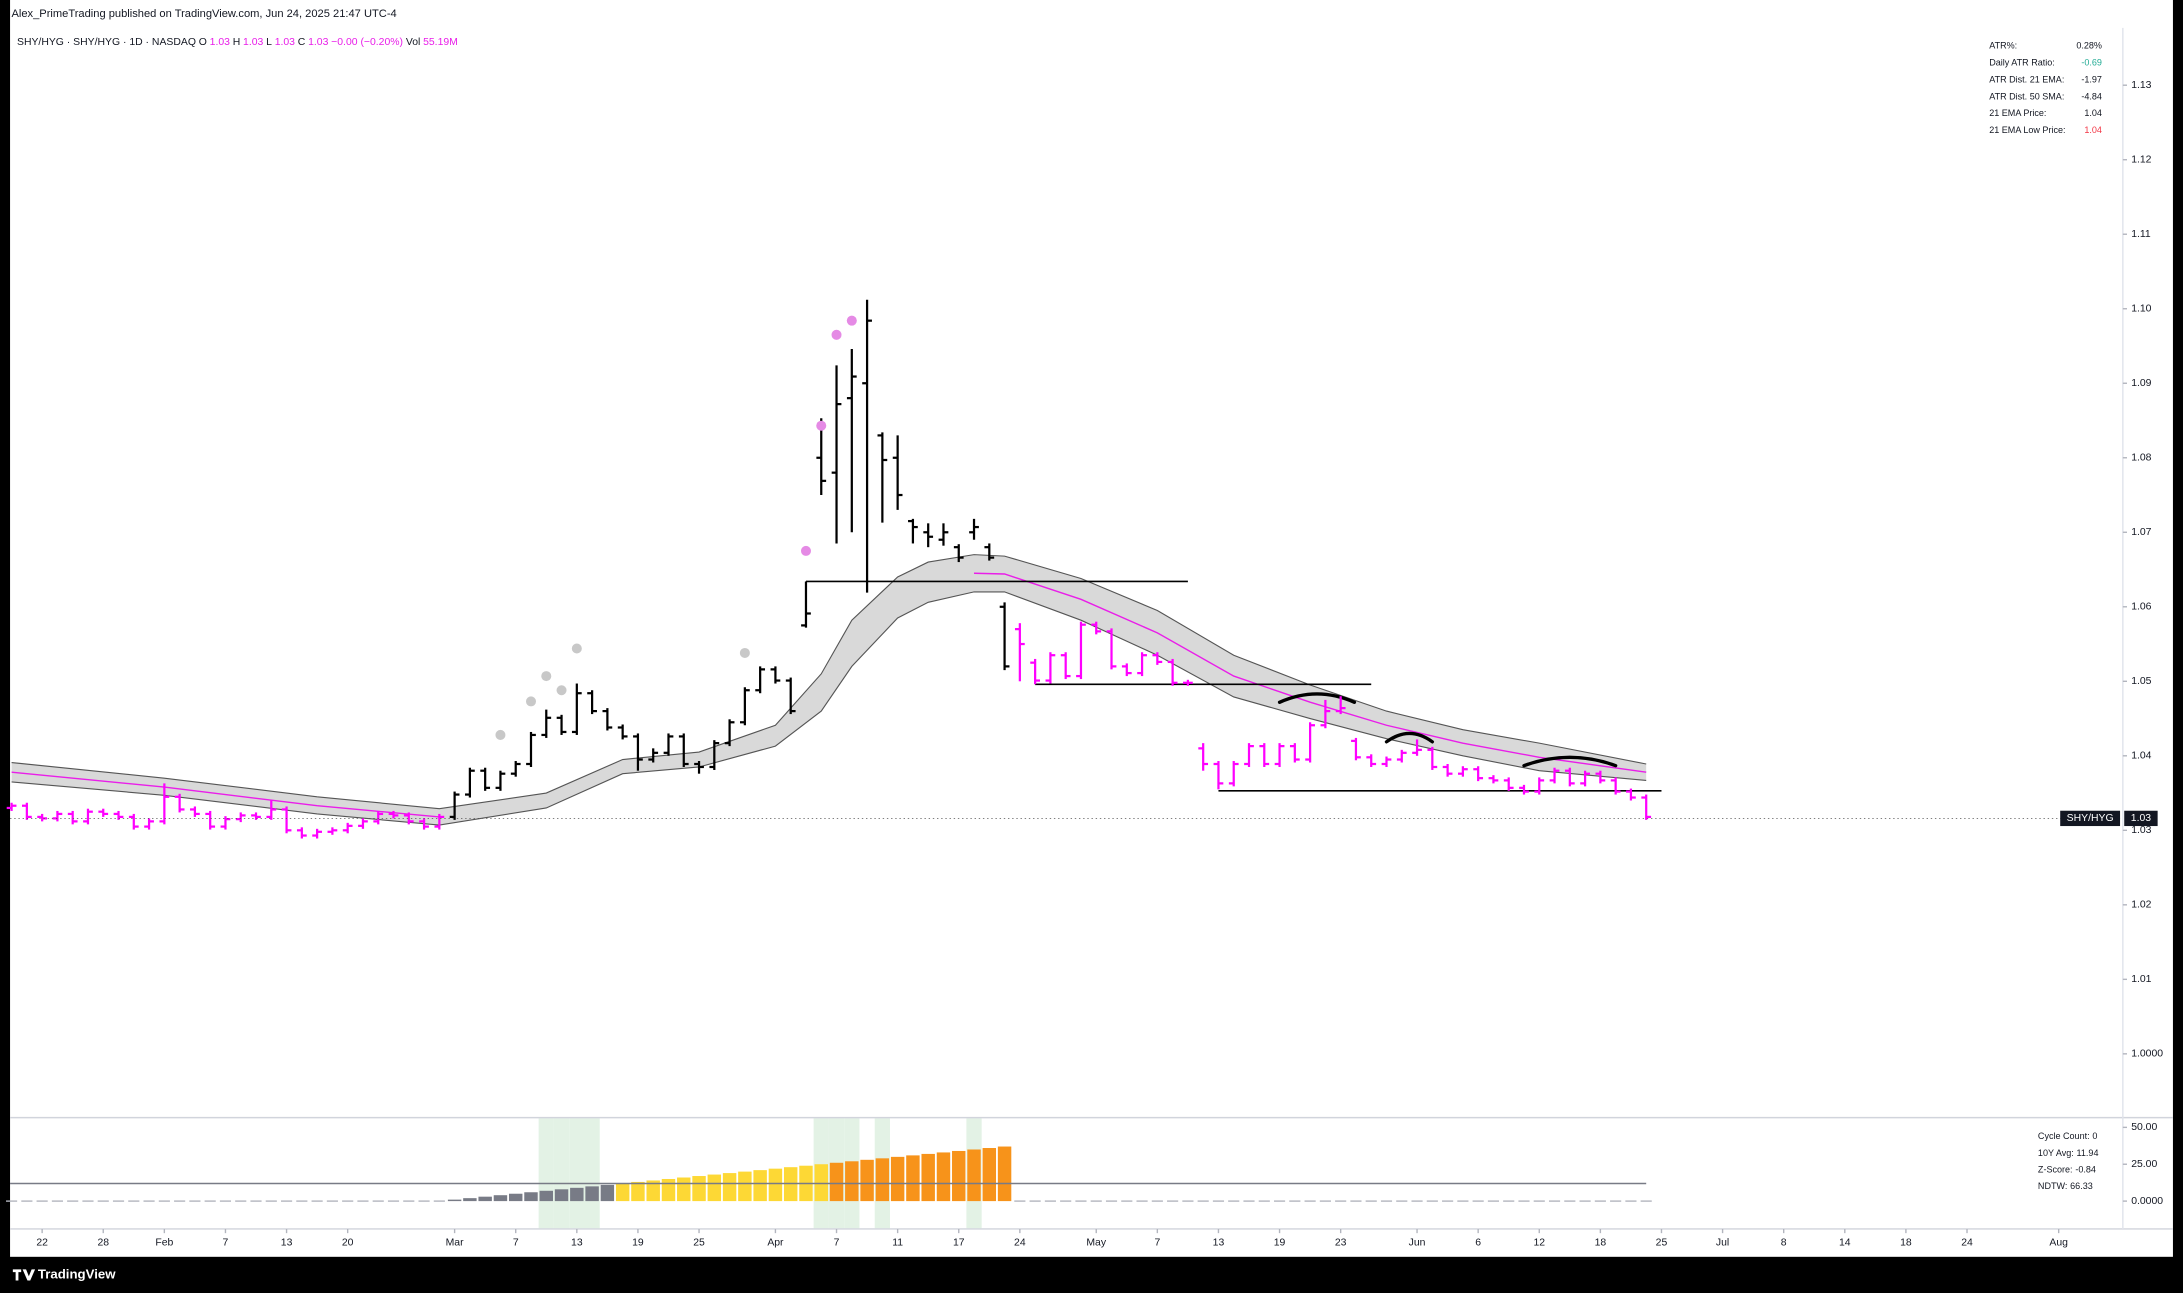 The height and width of the screenshot is (1293, 2183). I want to click on cycle-stat-label: Z-Score:, so click(2055, 1170).